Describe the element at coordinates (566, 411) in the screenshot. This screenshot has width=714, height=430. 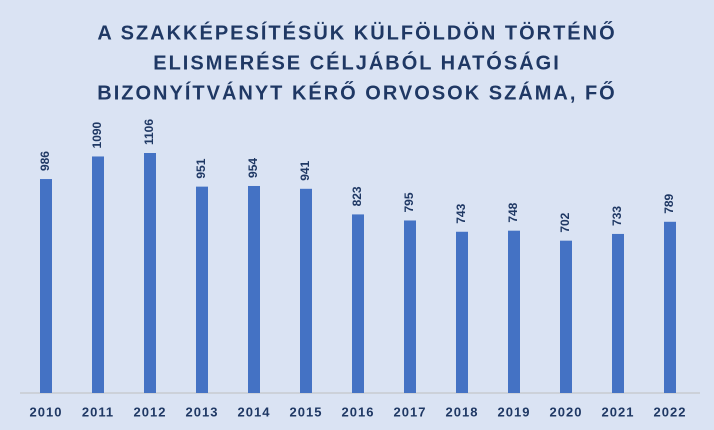
I see `x-tick-label: 2020` at that location.